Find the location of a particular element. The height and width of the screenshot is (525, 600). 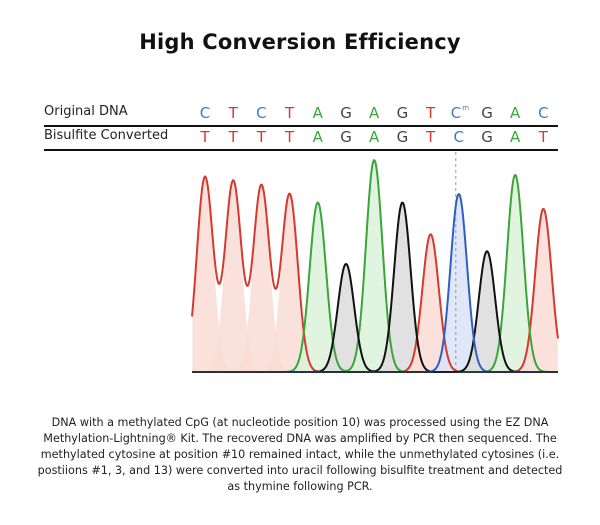

converted-base-10: C is located at coordinates (459, 137).